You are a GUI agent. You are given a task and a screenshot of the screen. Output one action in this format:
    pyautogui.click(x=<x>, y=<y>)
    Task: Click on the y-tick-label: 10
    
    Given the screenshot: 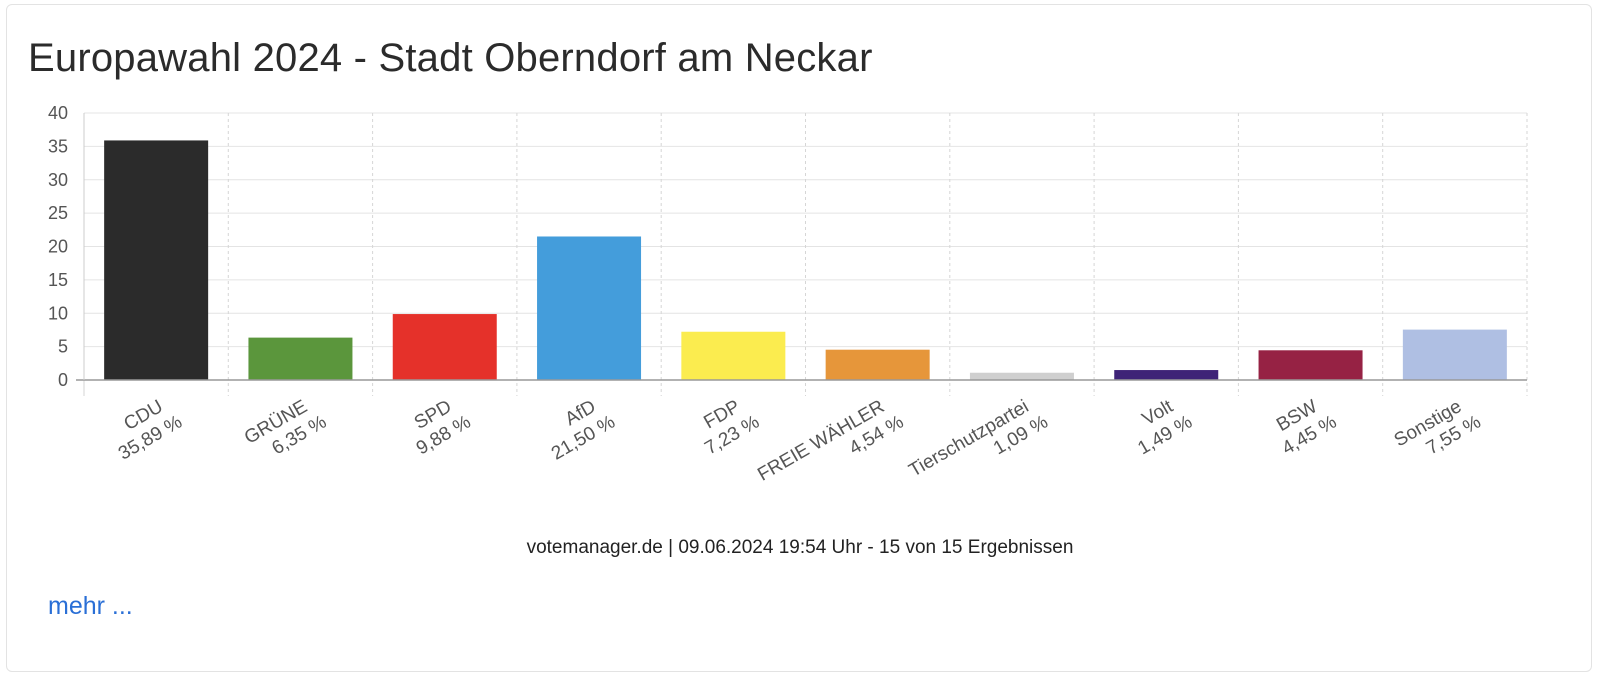 What is the action you would take?
    pyautogui.click(x=58, y=313)
    